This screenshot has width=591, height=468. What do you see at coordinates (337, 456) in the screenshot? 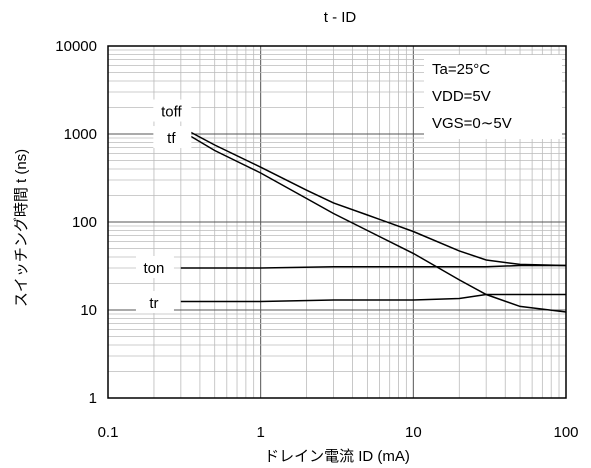
I see `x-axis-label: ドレイン電流 ID (mA)` at bounding box center [337, 456].